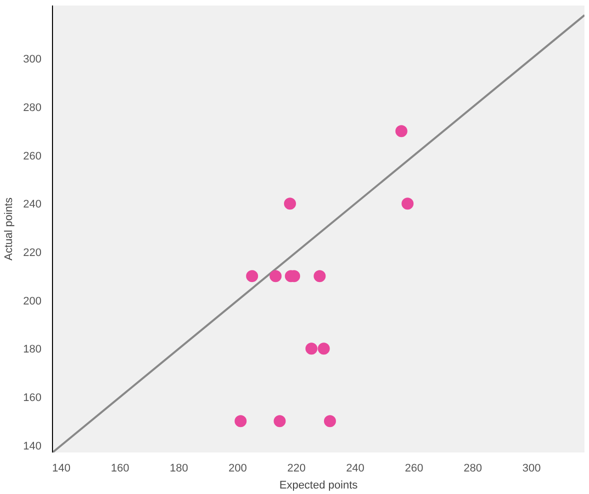  I want to click on x-tick-label: 200, so click(237, 468).